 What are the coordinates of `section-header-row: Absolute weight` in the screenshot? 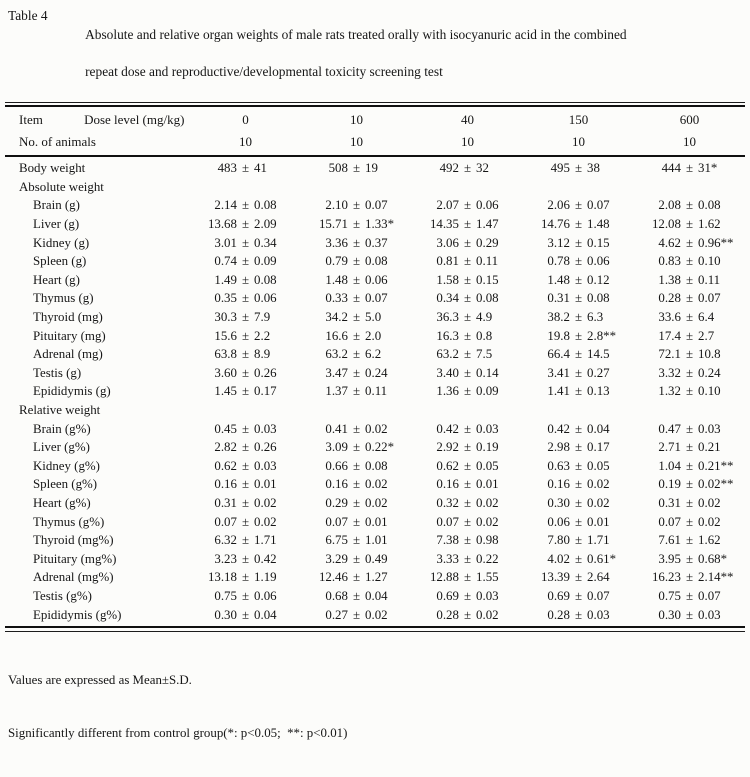 It's located at (375, 187).